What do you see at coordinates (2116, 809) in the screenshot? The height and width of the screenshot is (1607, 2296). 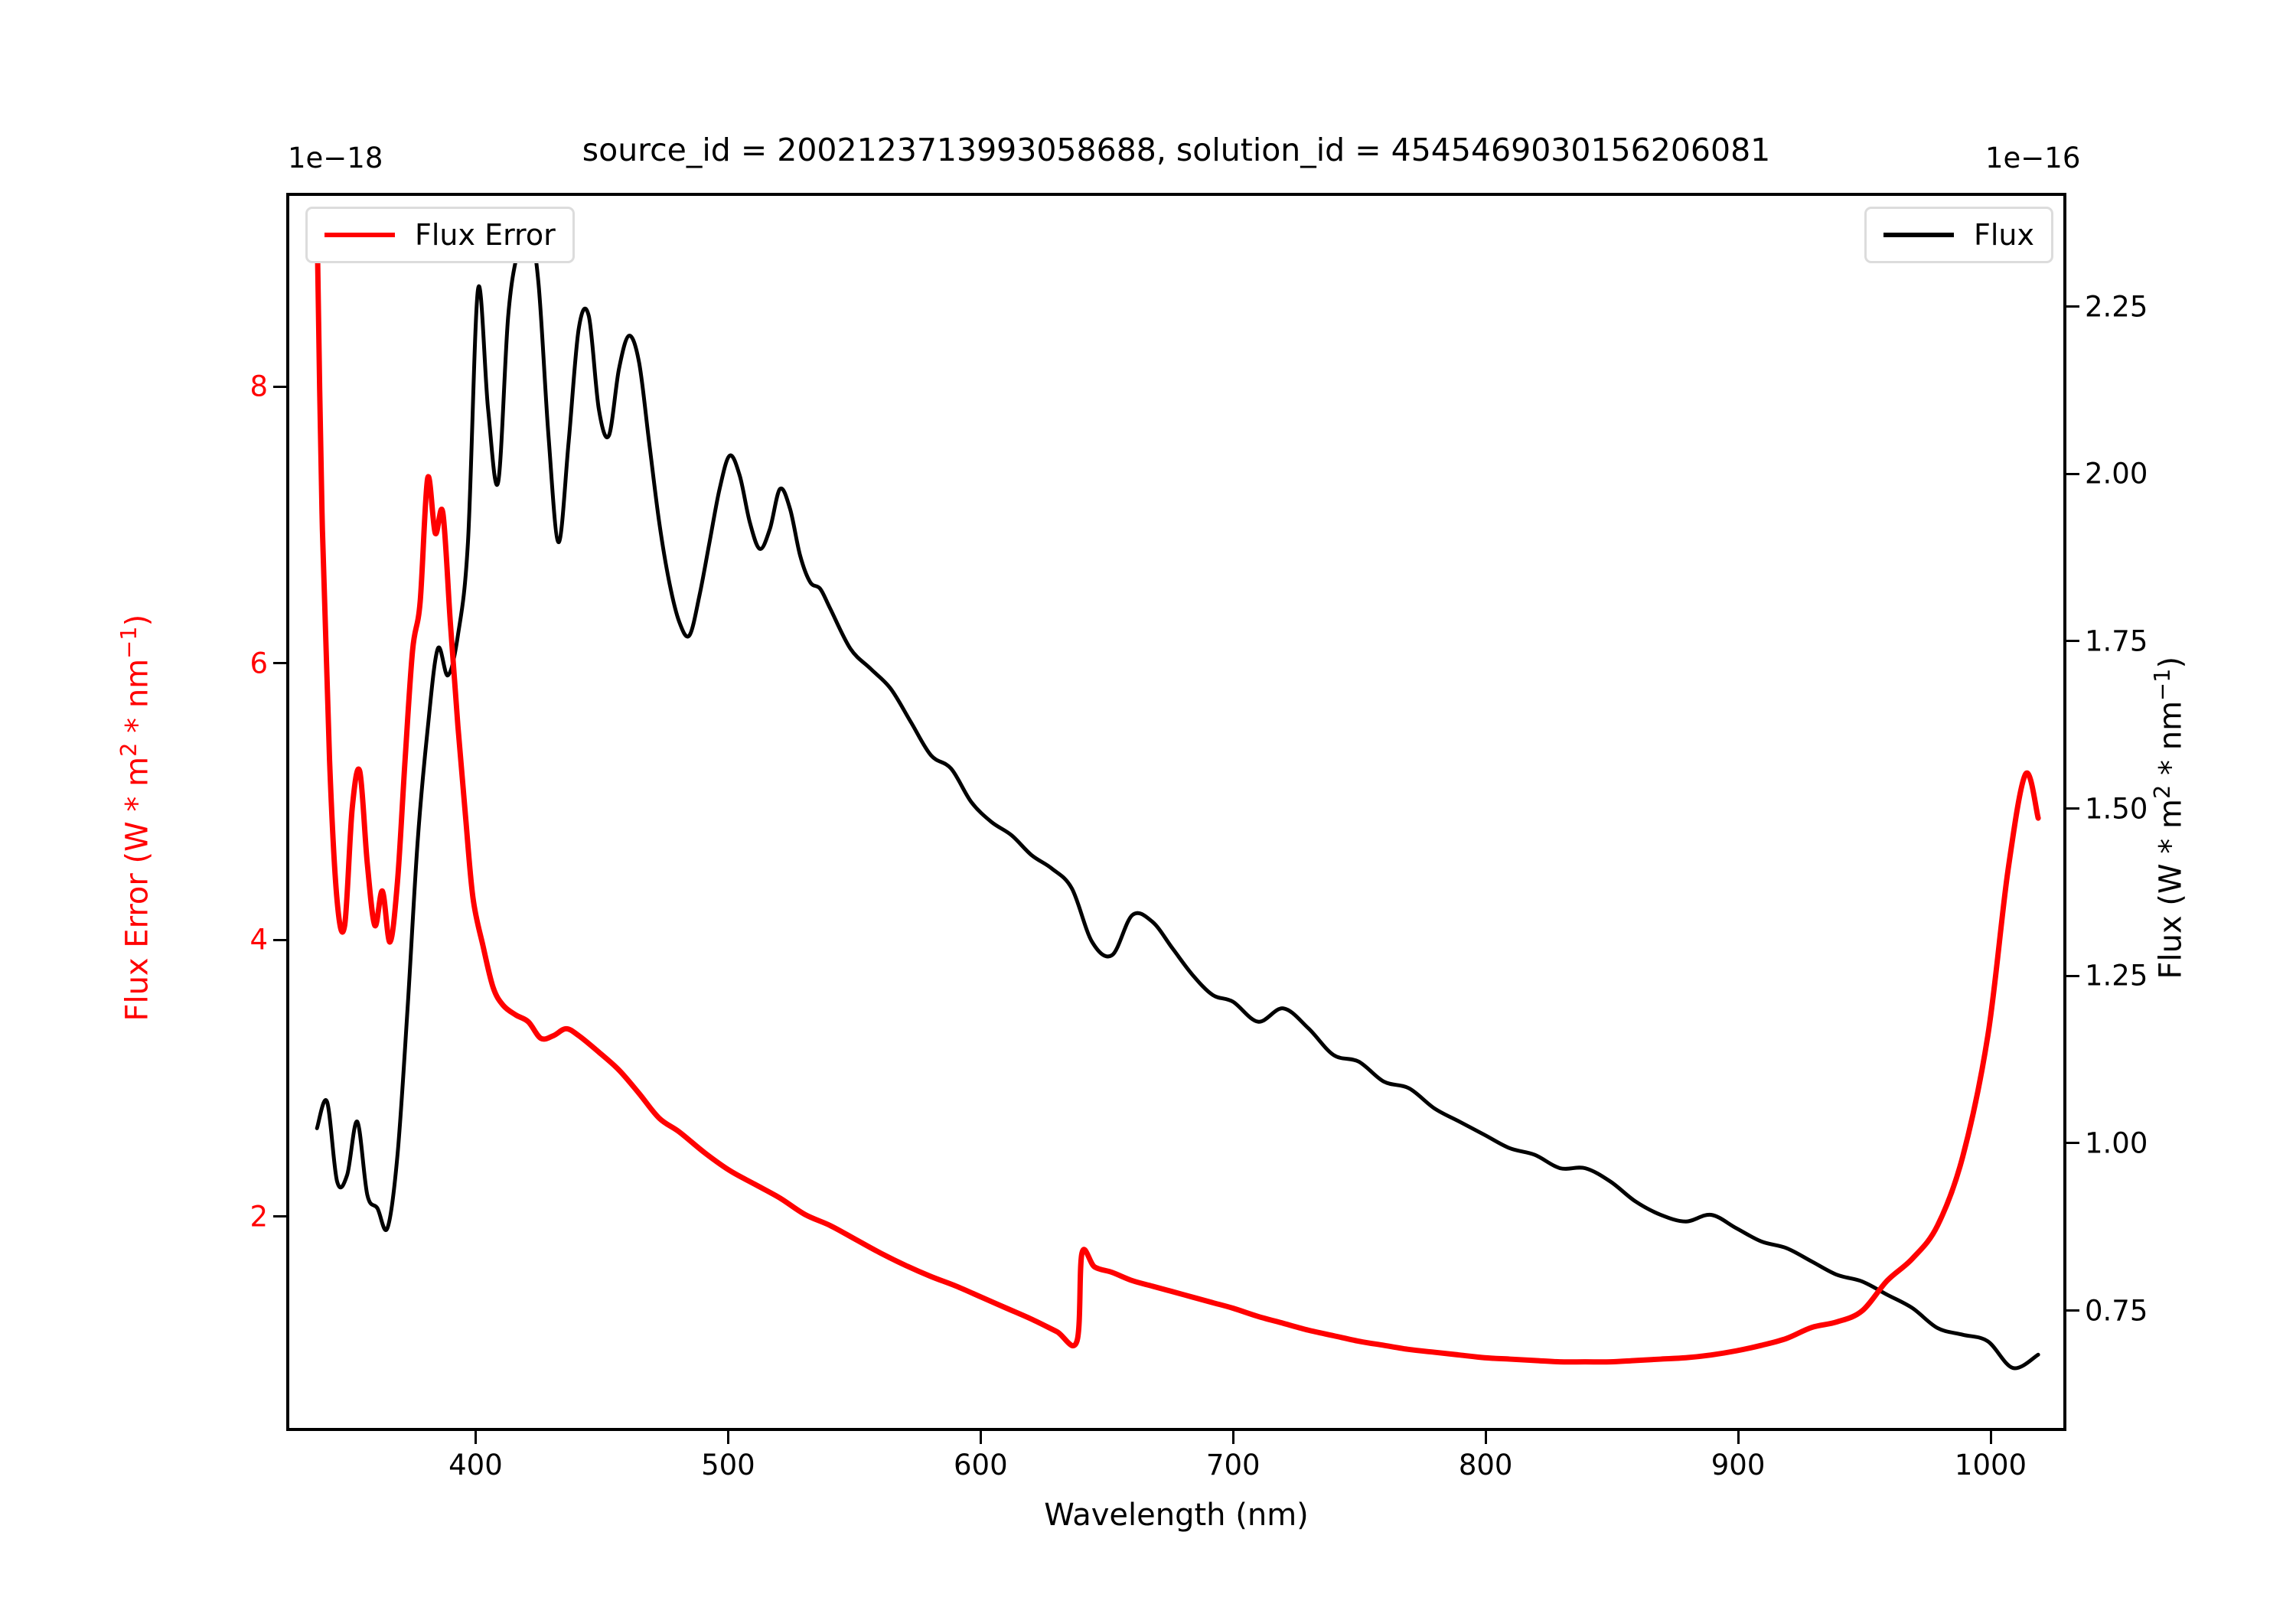 I see `right-y-tick-label: 1.50` at bounding box center [2116, 809].